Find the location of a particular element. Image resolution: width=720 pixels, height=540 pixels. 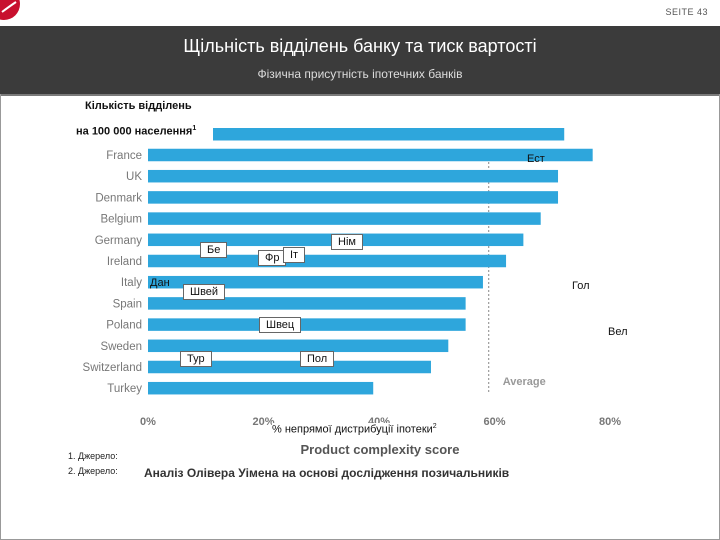

x-tick-label: 60% is located at coordinates (494, 422).